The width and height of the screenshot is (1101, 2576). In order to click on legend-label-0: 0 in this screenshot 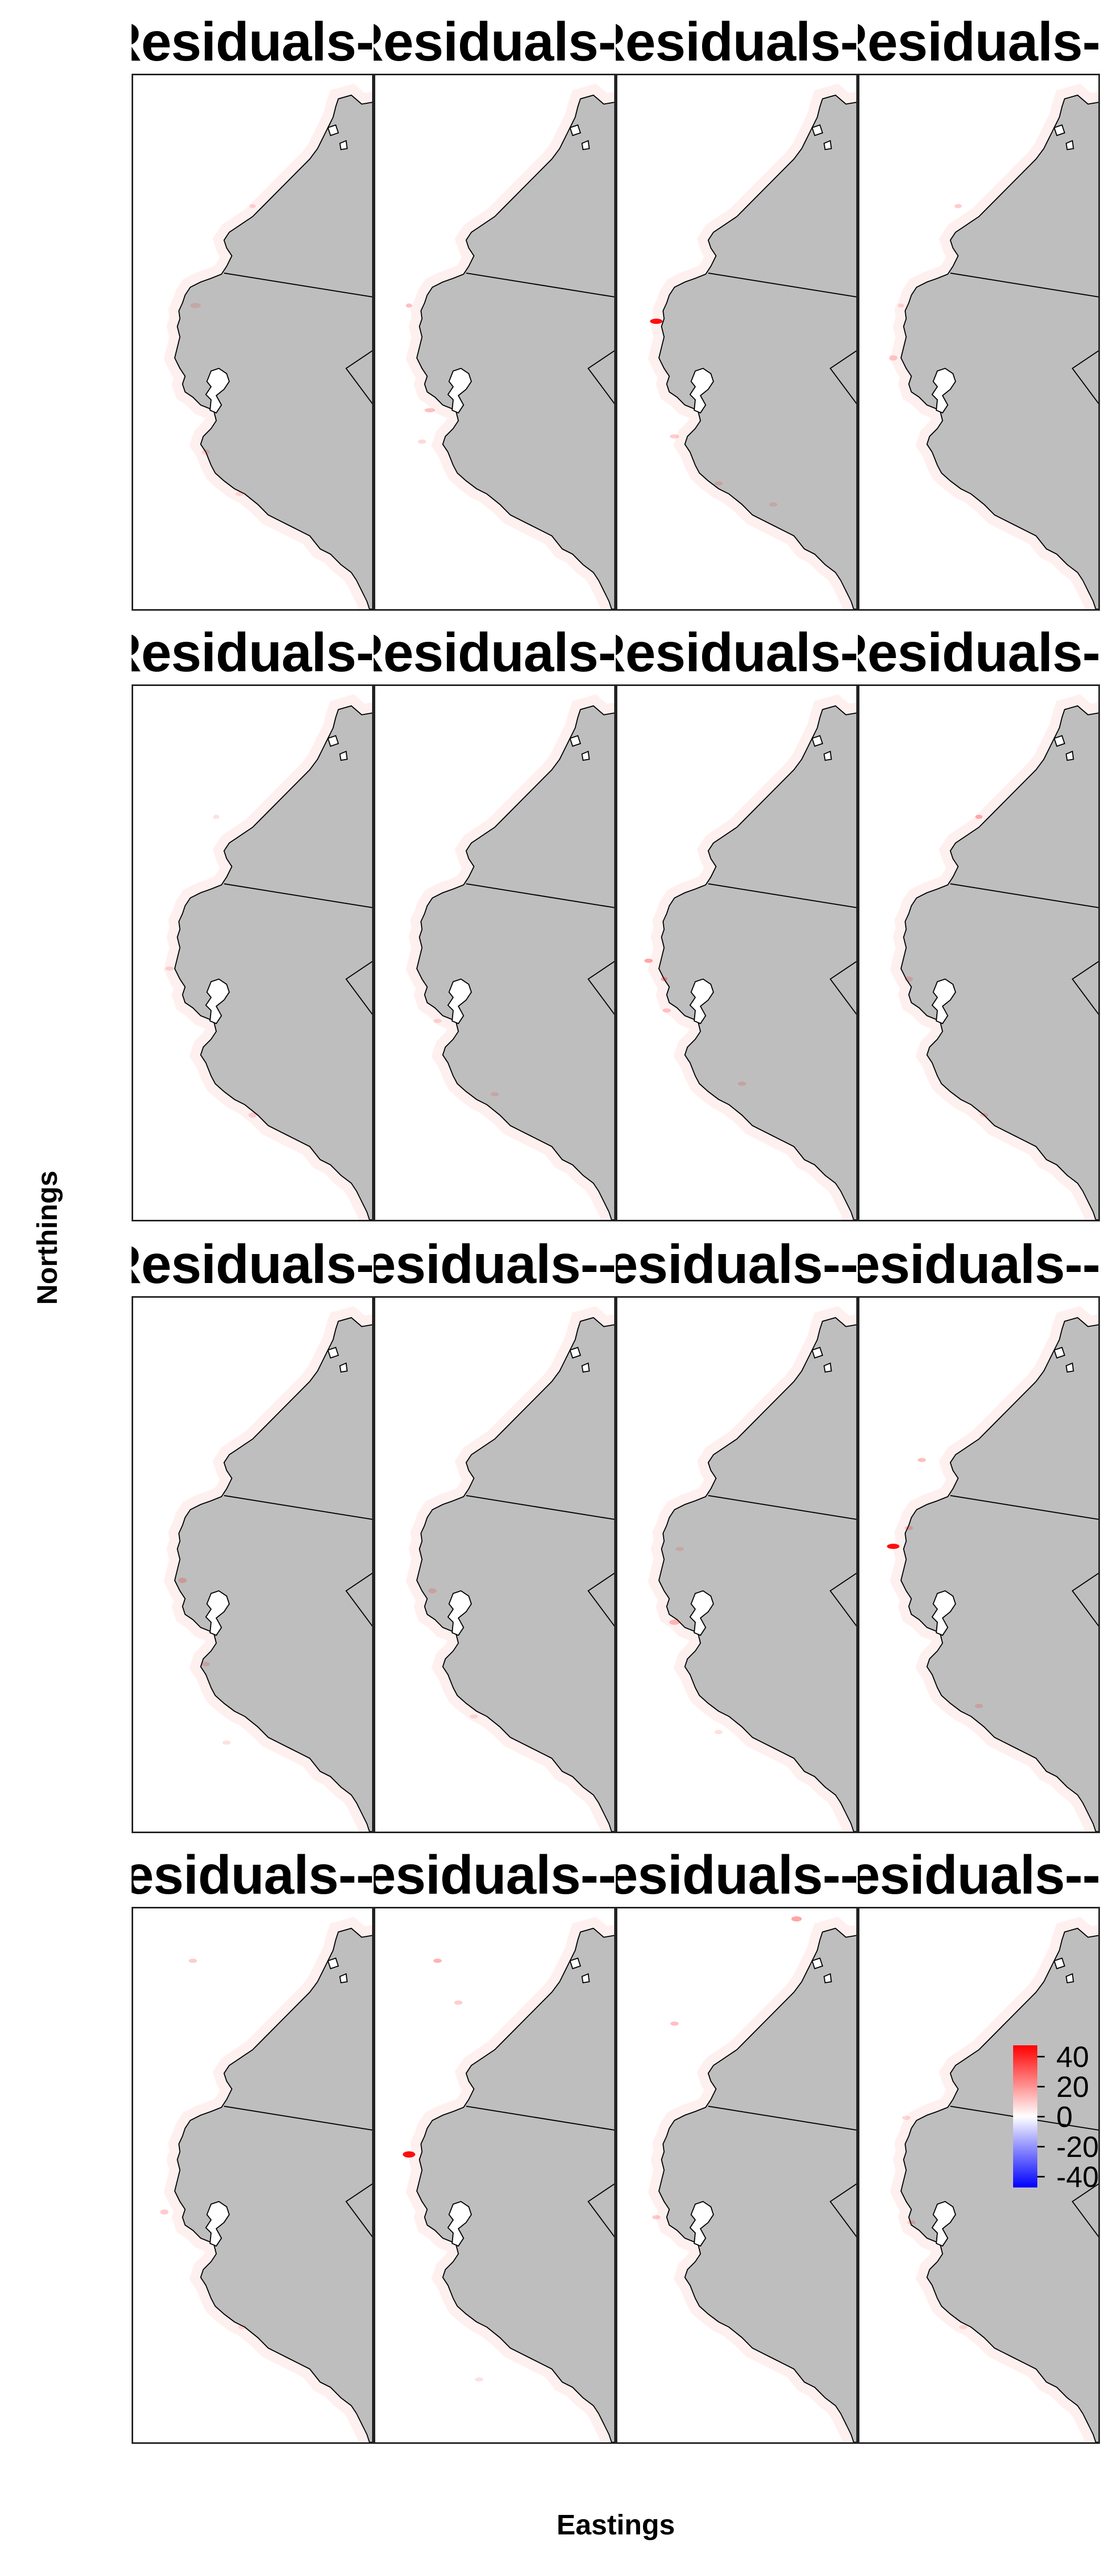, I will do `click(1064, 2116)`.